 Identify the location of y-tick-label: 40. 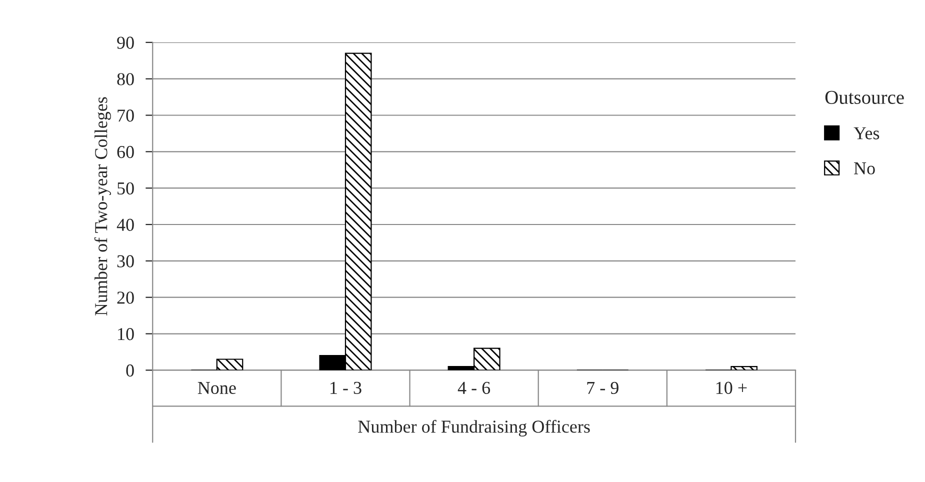
(125, 224).